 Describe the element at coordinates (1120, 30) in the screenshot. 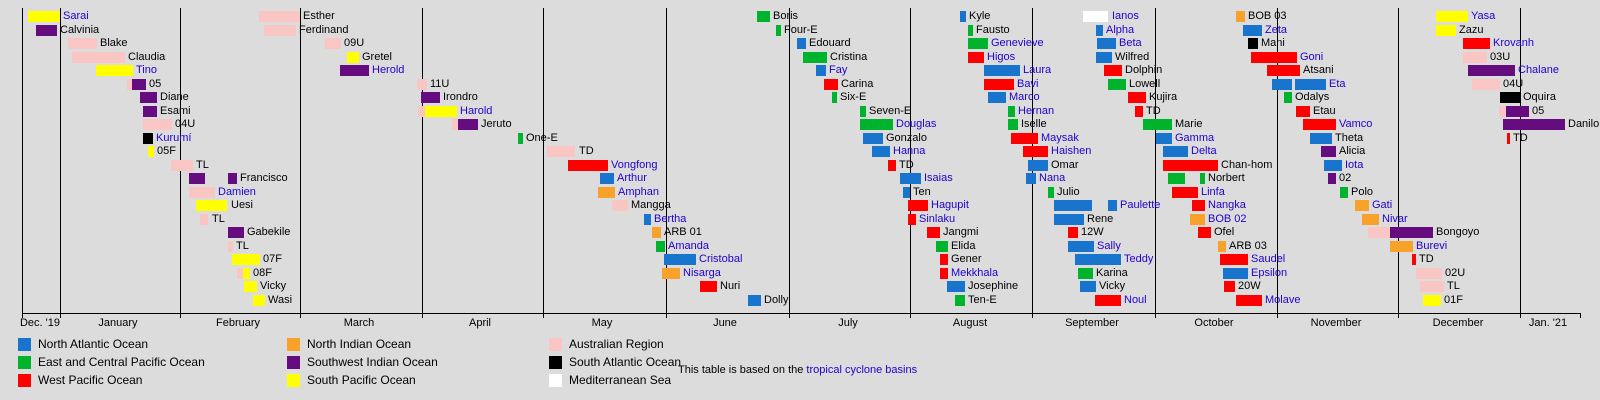

I see `storm-label: Alpha` at that location.